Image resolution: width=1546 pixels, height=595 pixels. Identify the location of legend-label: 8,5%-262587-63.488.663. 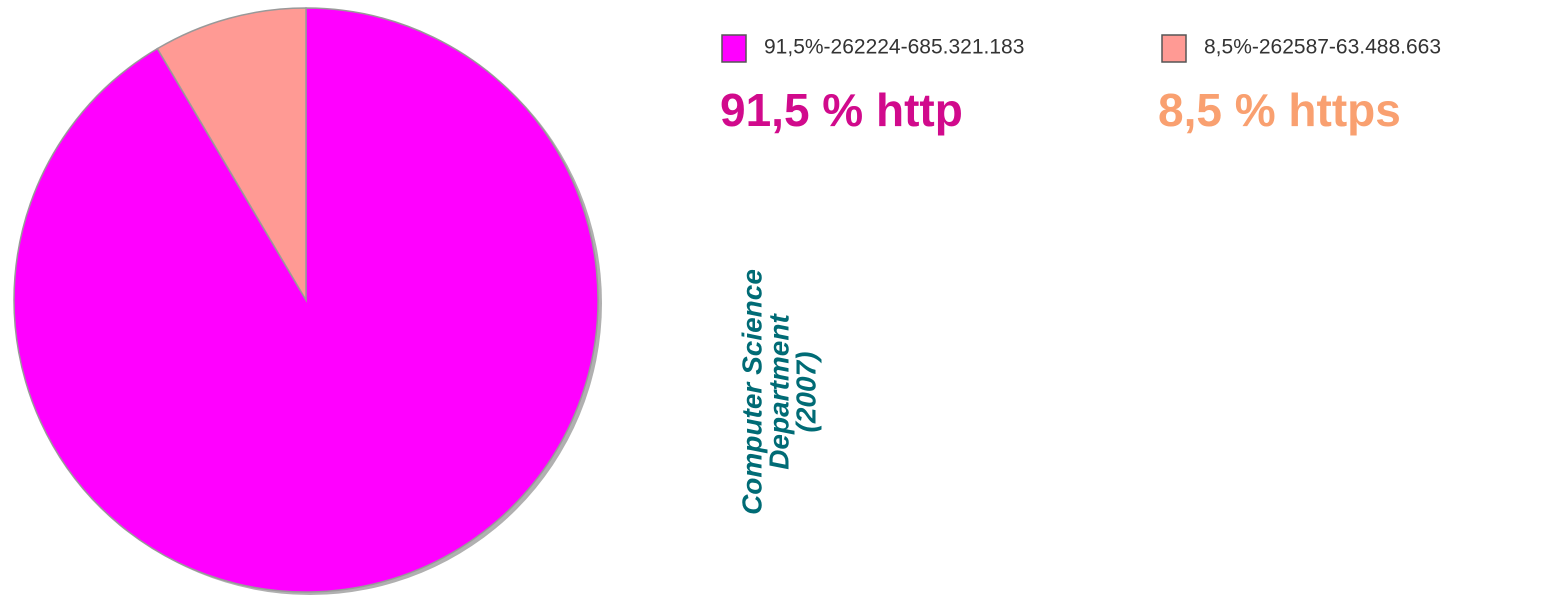
(1322, 47).